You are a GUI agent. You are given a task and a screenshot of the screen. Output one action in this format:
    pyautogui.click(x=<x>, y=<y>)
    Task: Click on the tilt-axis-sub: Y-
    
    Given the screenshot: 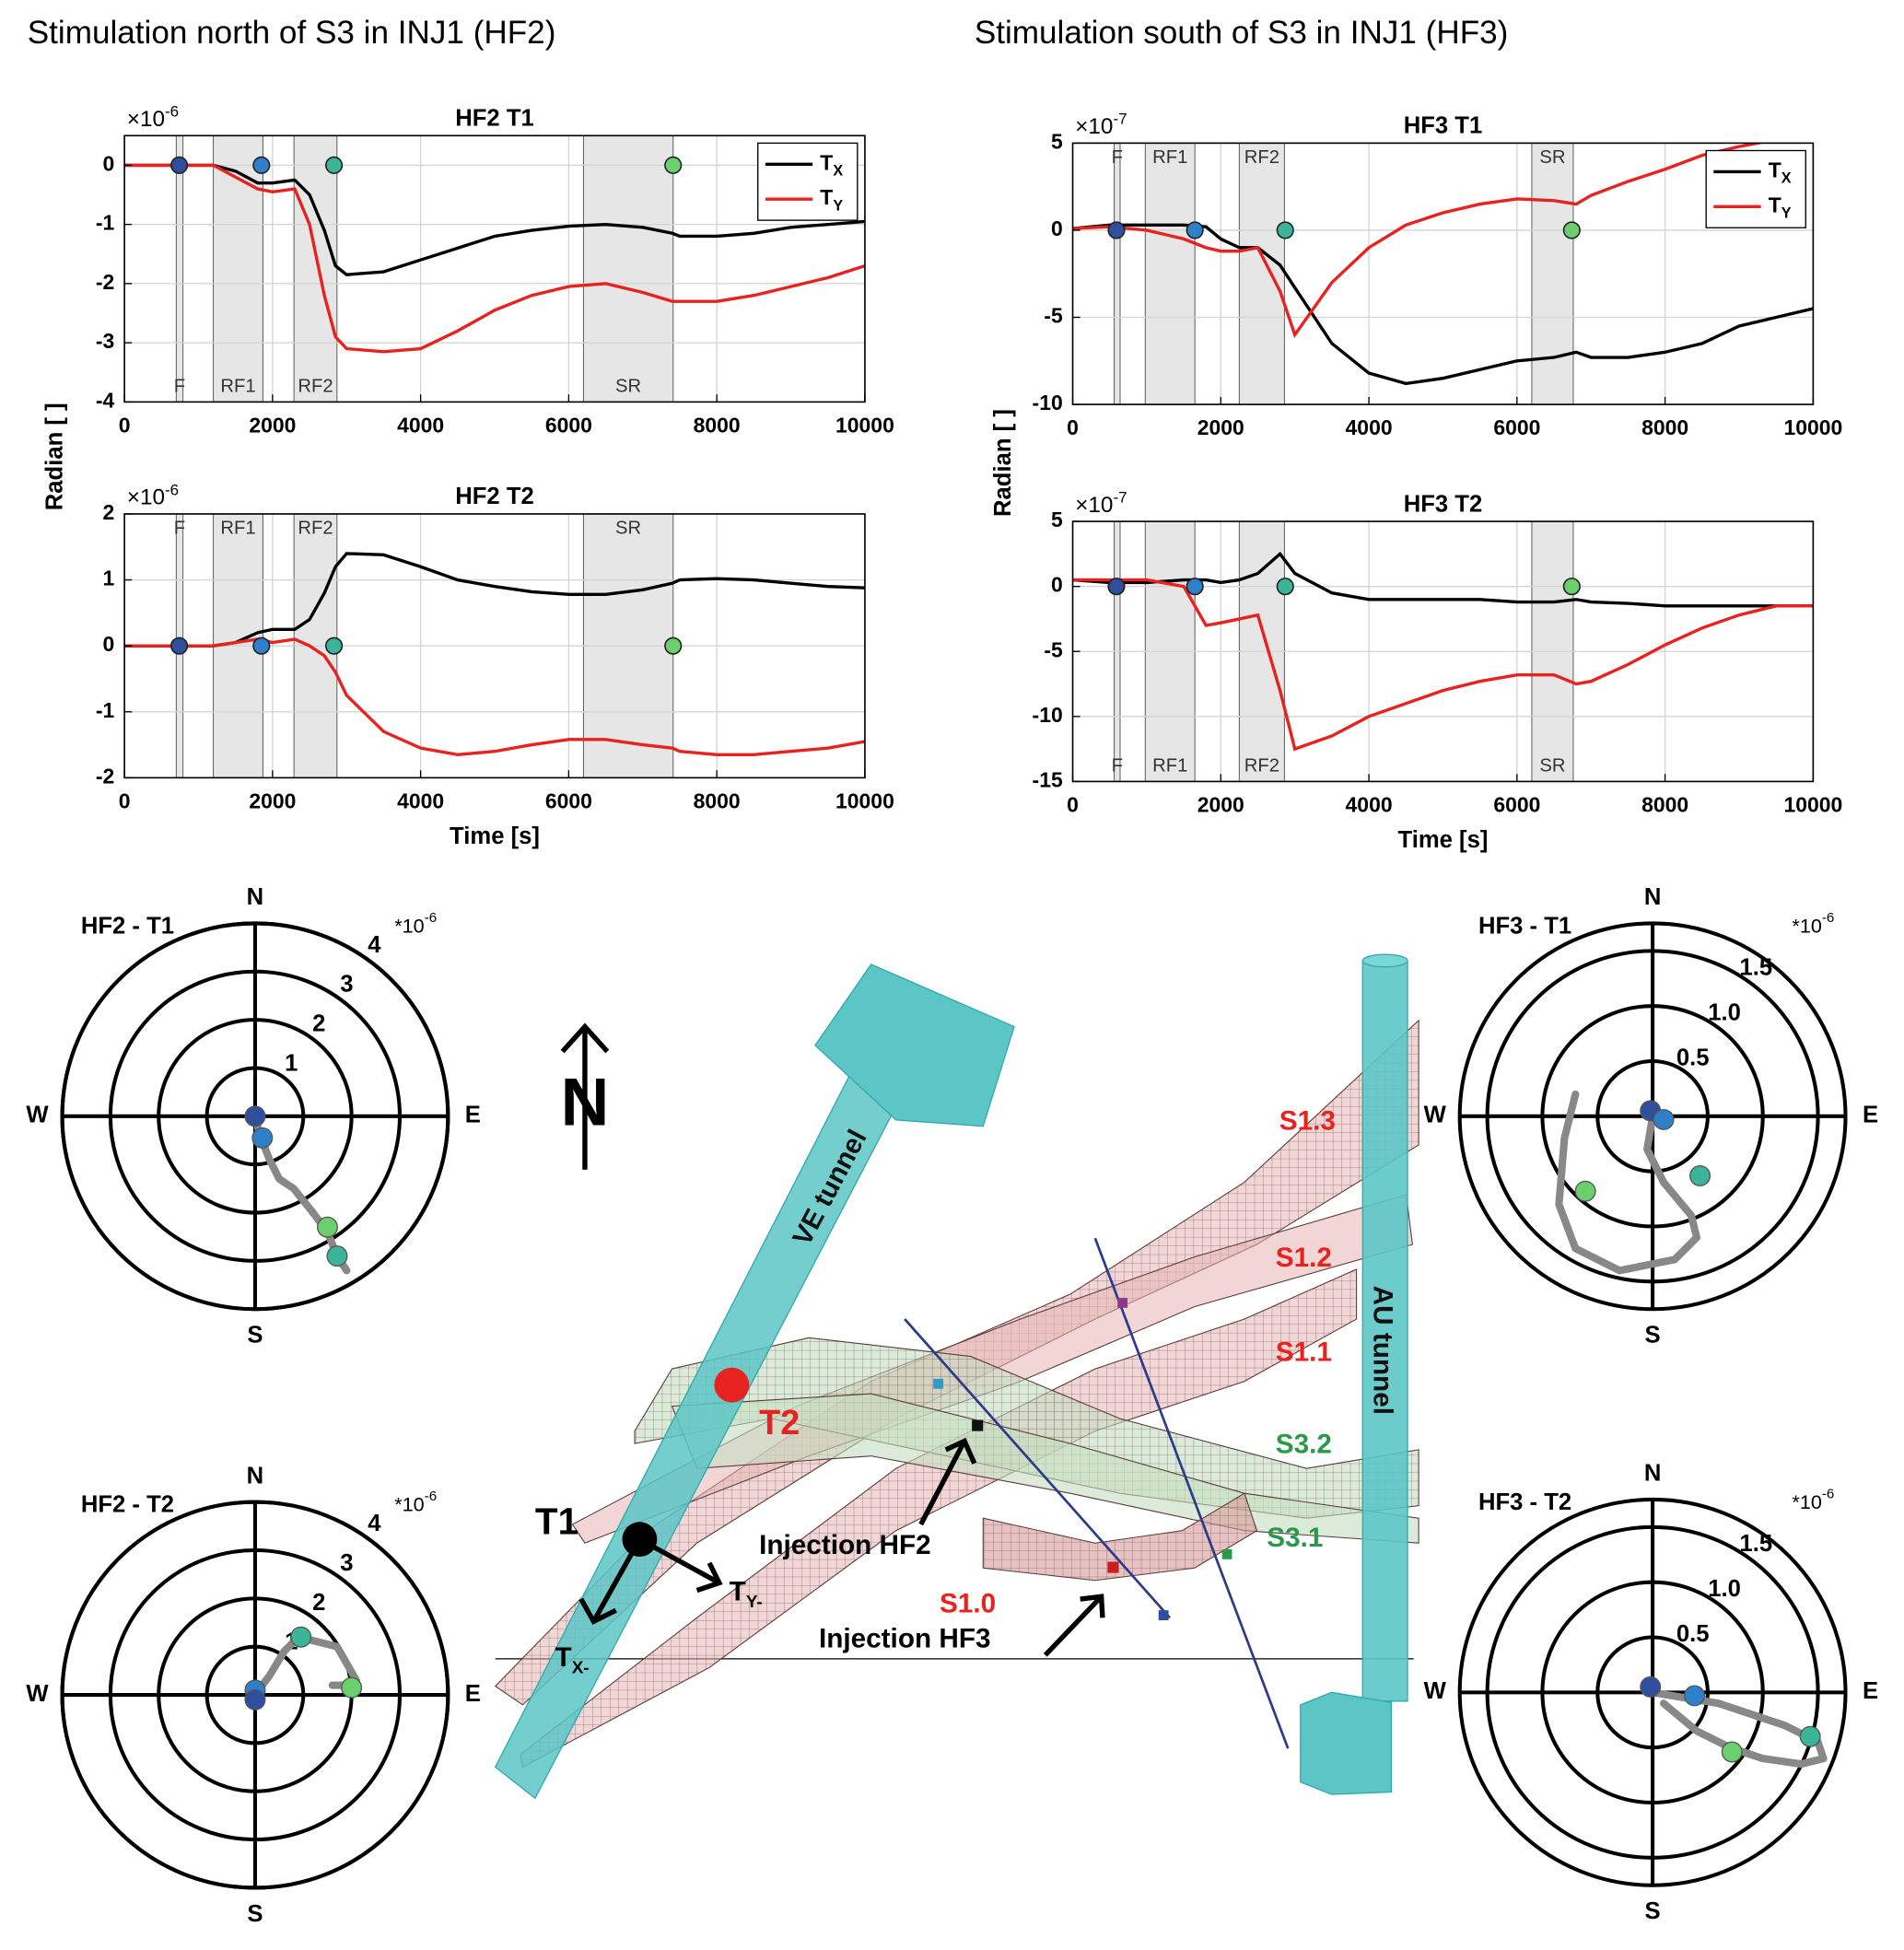 What is the action you would take?
    pyautogui.click(x=754, y=1602)
    